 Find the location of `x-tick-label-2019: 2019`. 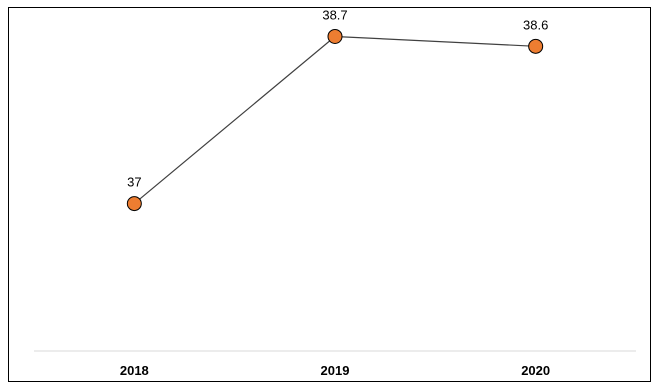

x-tick-label-2019: 2019 is located at coordinates (335, 370).